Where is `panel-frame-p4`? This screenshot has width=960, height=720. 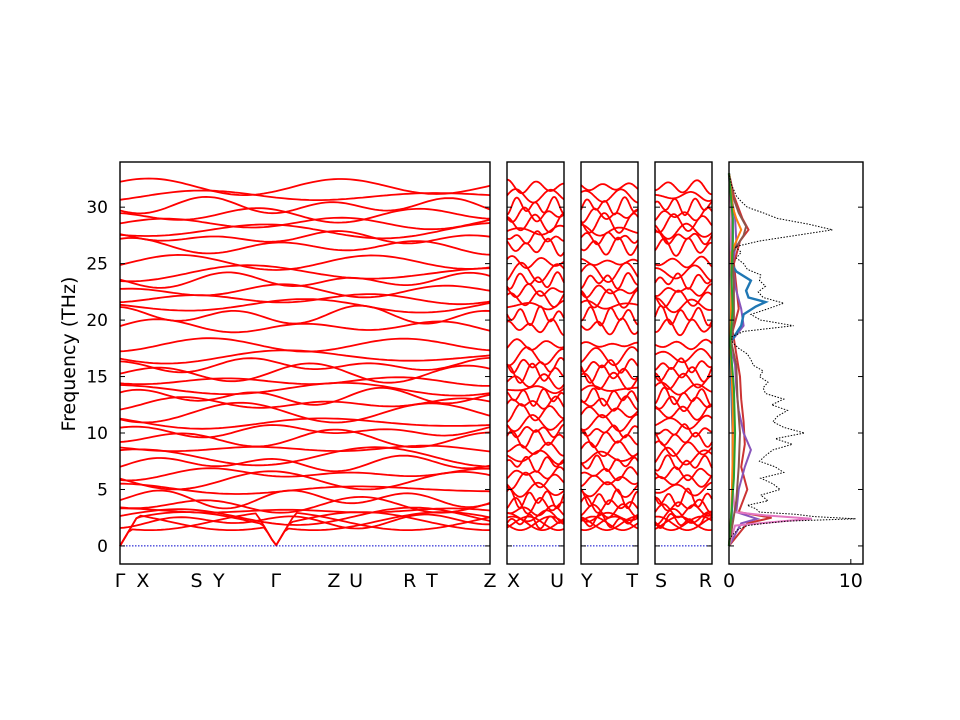
panel-frame-p4 is located at coordinates (683, 363).